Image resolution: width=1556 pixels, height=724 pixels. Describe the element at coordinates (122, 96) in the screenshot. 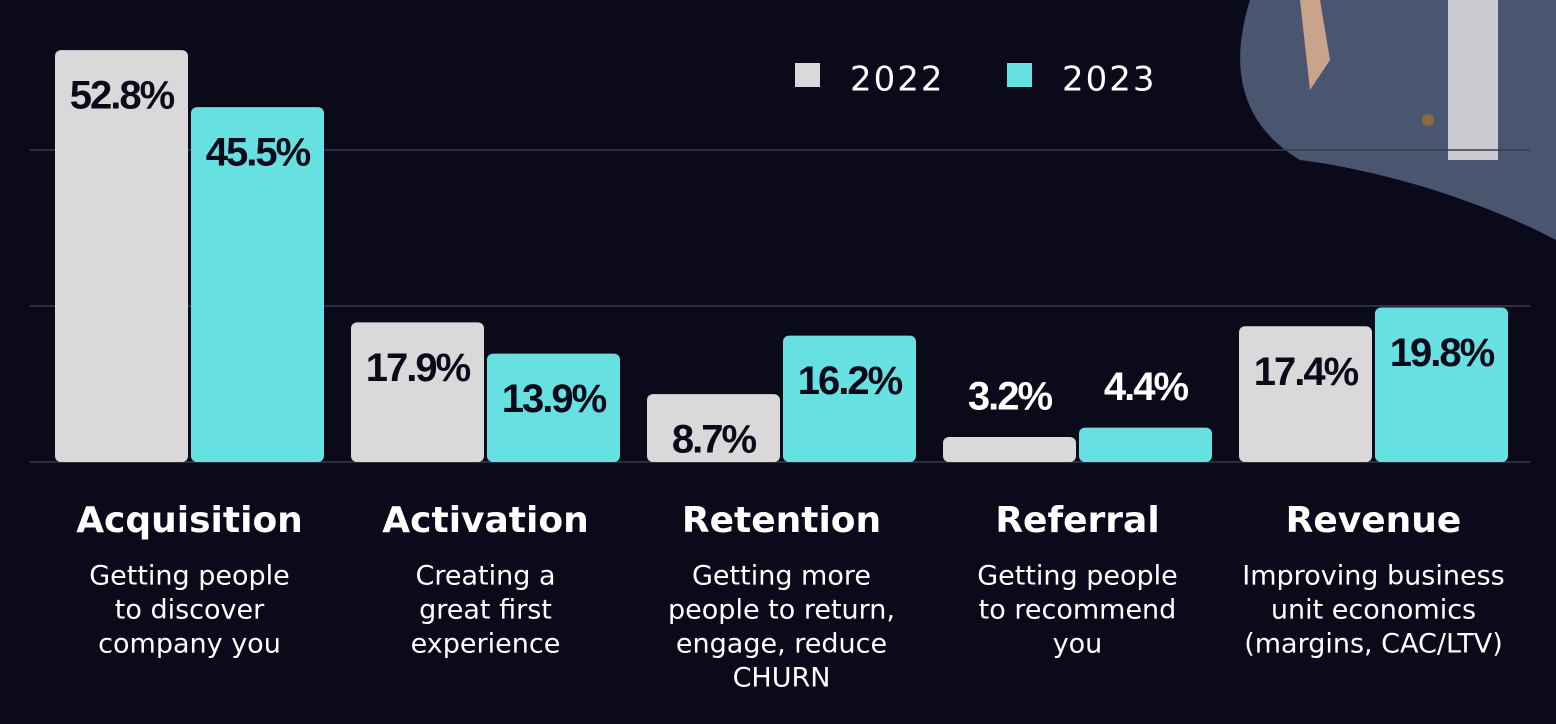

I see `value-label: 52.8%` at that location.